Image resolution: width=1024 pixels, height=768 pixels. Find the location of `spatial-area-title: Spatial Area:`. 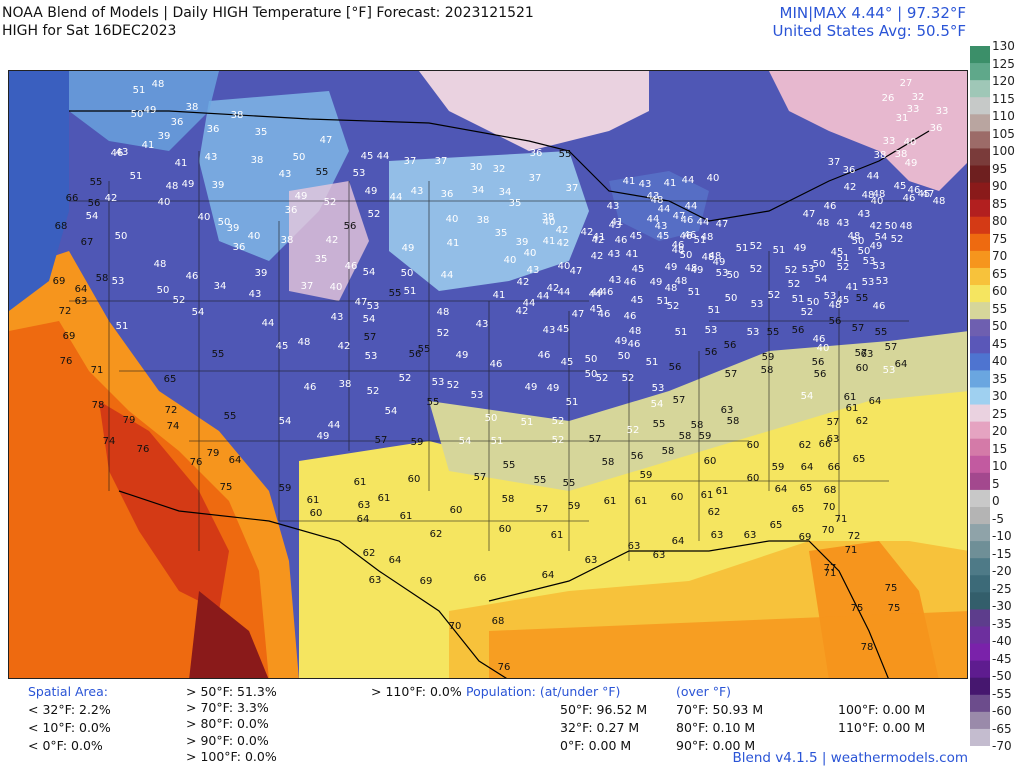

spatial-area-title: Spatial Area: is located at coordinates (68, 691).